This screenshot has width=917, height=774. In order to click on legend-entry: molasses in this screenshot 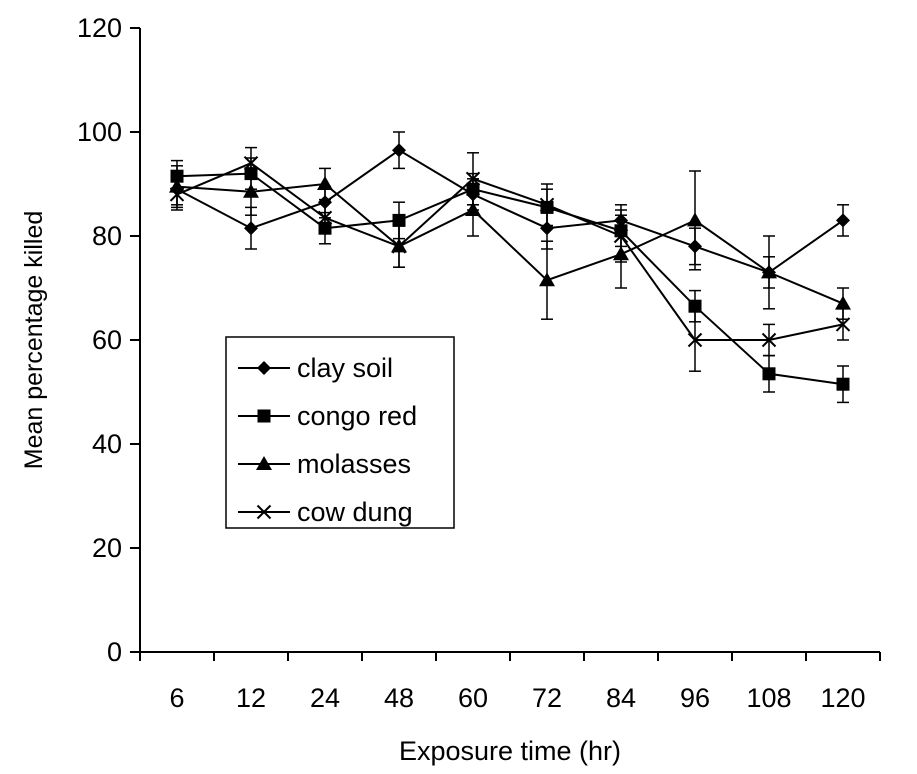, I will do `click(324, 464)`.